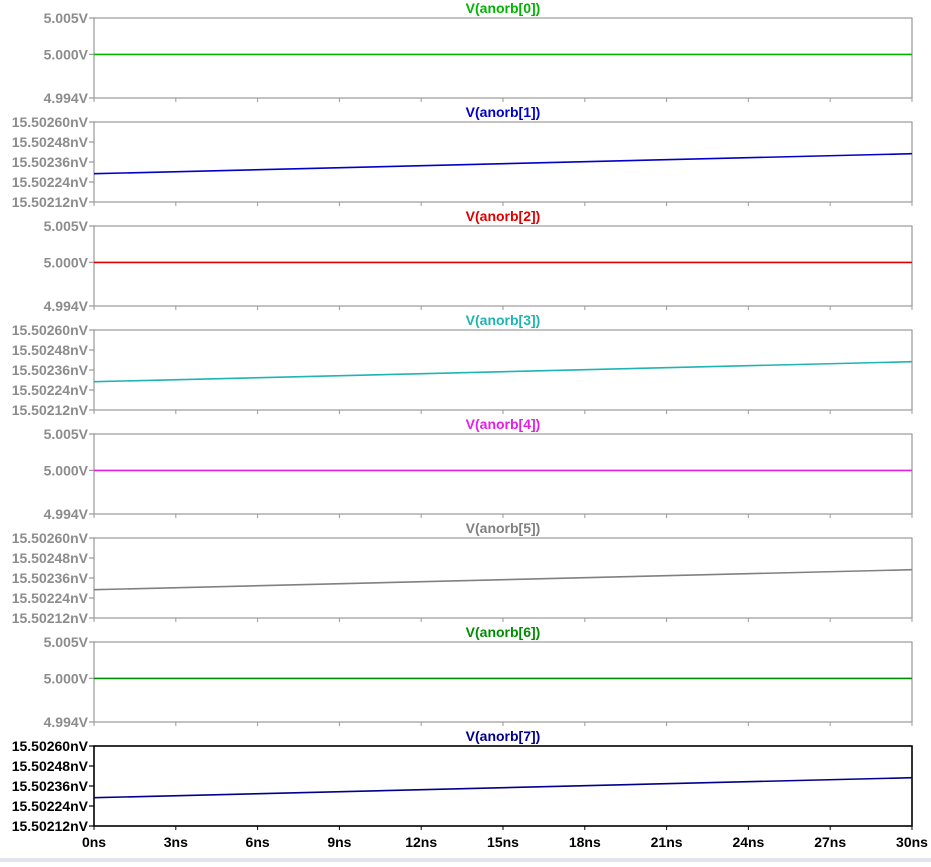 Image resolution: width=931 pixels, height=867 pixels. What do you see at coordinates (748, 842) in the screenshot?
I see `x-tick-label-8: 24ns` at bounding box center [748, 842].